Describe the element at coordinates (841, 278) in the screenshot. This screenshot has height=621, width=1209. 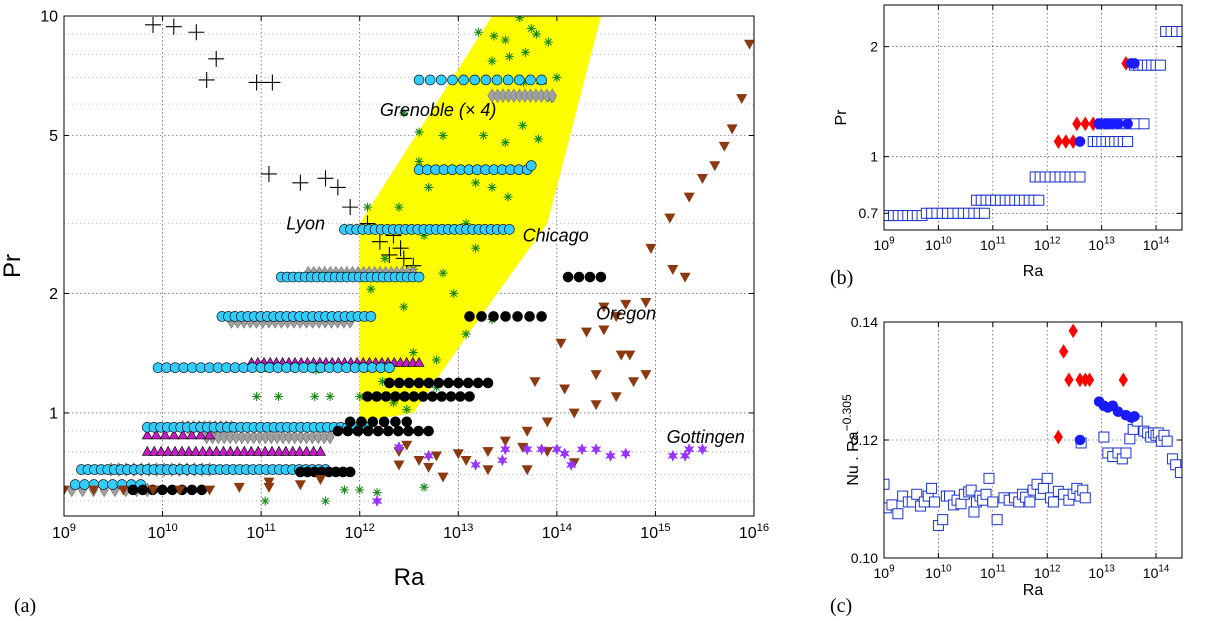
I see `panel-label: (b)` at that location.